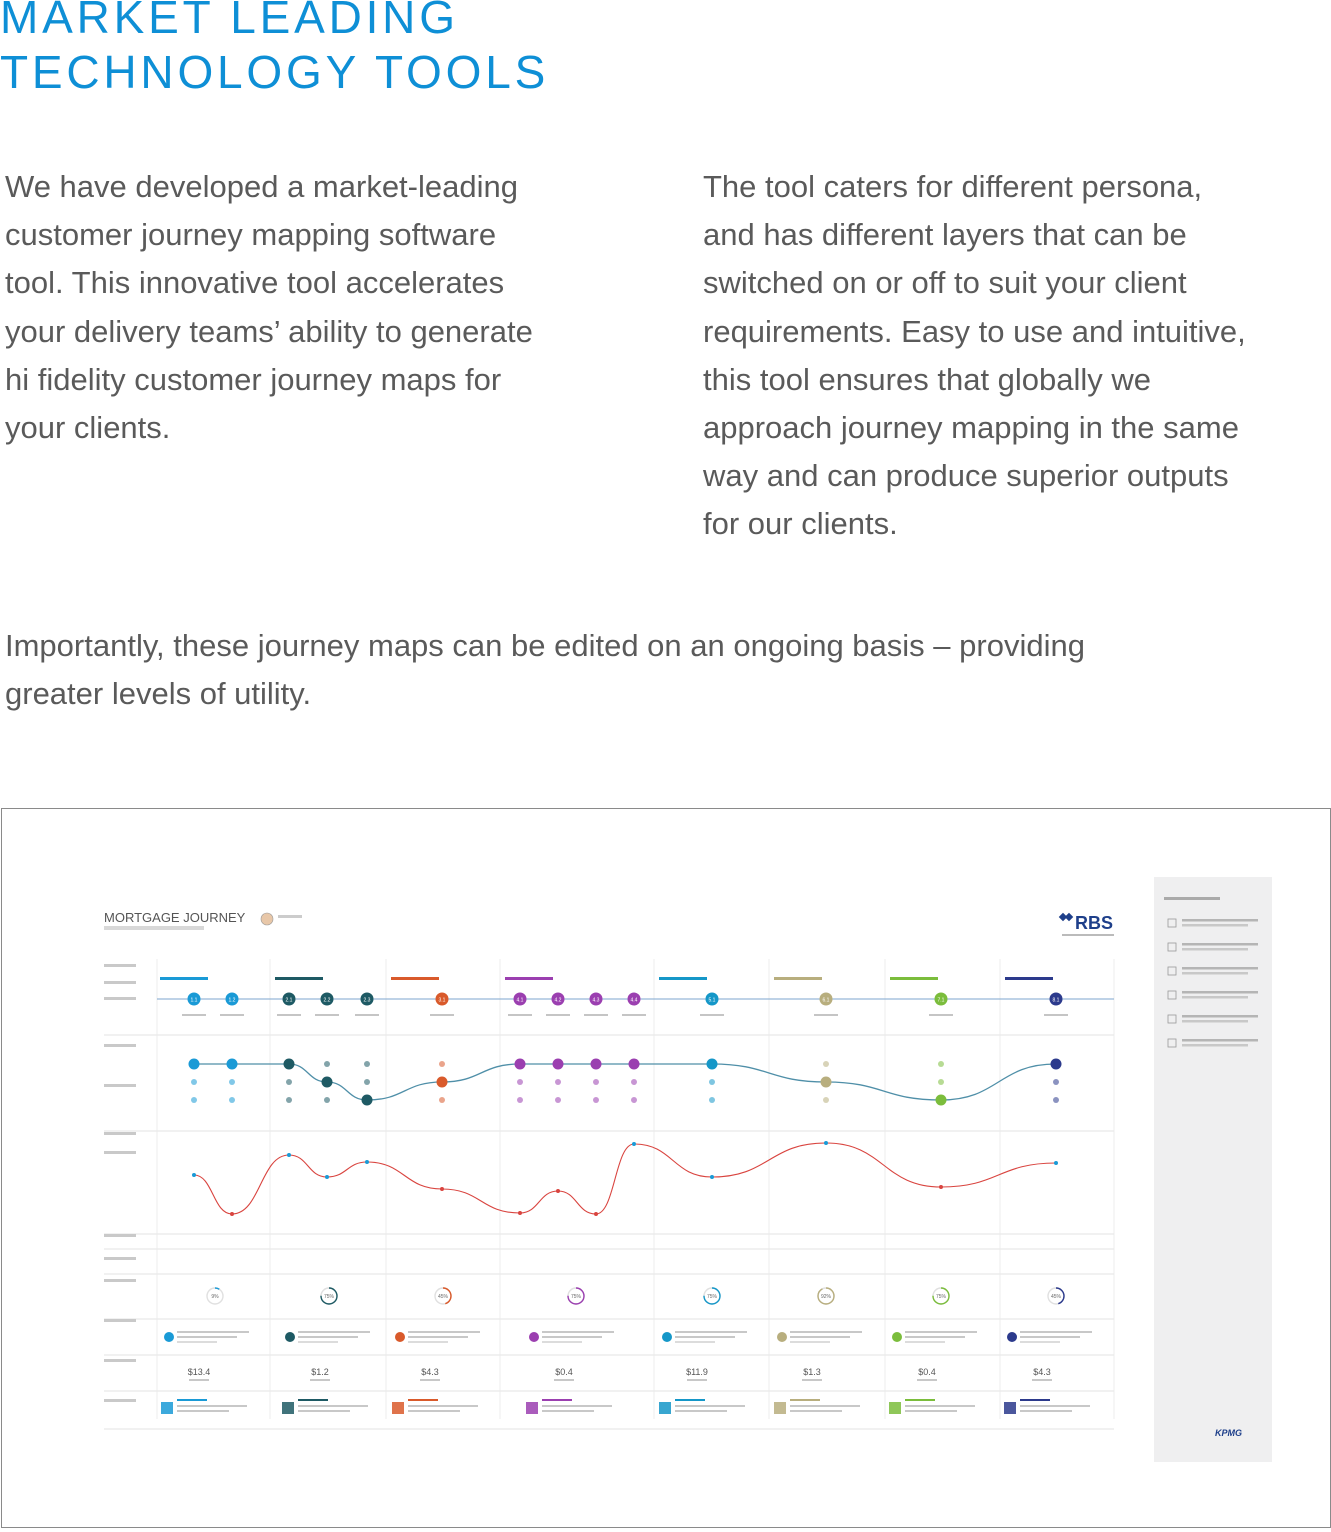 Image resolution: width=1331 pixels, height=1532 pixels. Describe the element at coordinates (1192, 898) in the screenshot. I see `side-panel-title-placeholder` at that location.